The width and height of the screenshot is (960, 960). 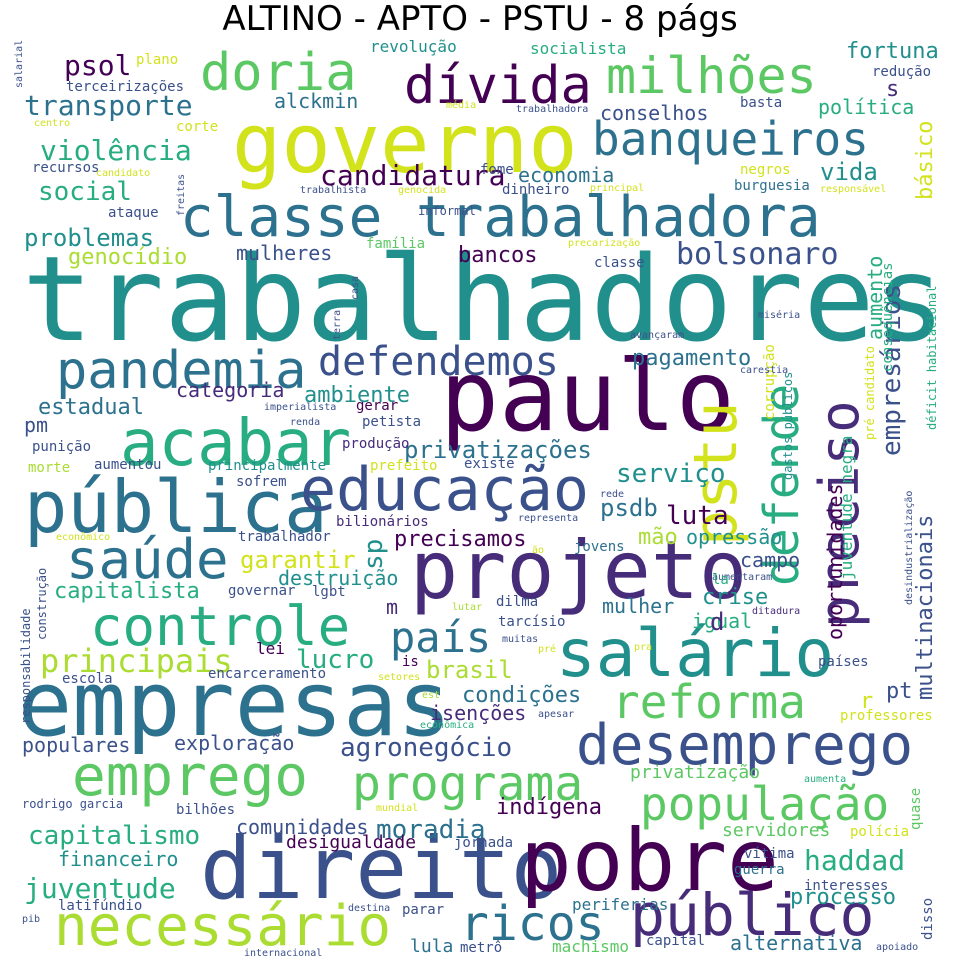 What do you see at coordinates (85, 192) in the screenshot?
I see `word-social: social` at bounding box center [85, 192].